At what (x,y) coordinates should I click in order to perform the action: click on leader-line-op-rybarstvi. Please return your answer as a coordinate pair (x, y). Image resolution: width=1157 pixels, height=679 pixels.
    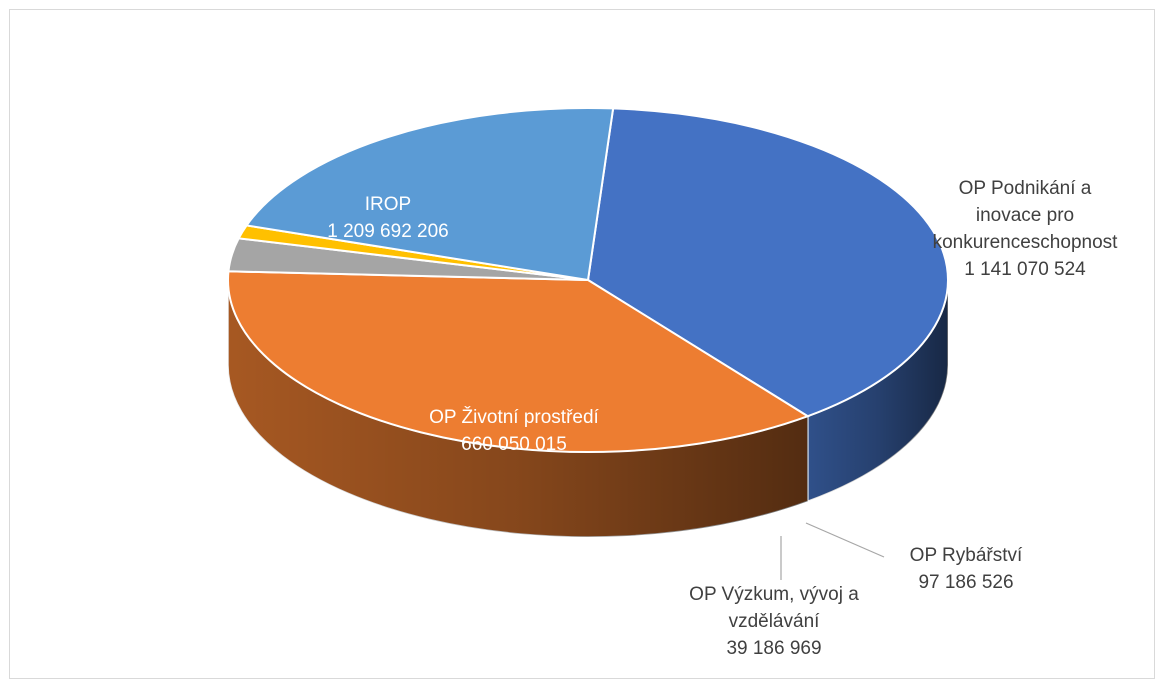
    Looking at the image, I should click on (845, 540).